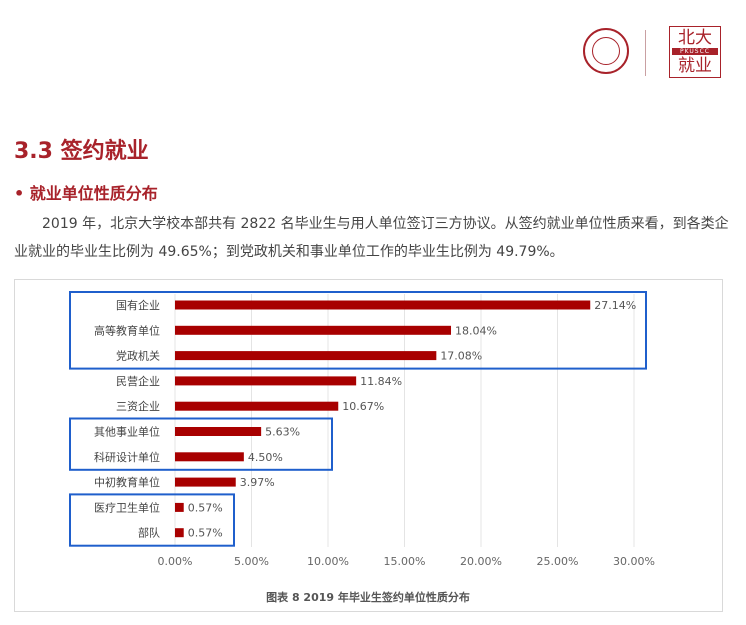 Image resolution: width=746 pixels, height=625 pixels. What do you see at coordinates (138, 406) in the screenshot?
I see `category-label: 三资企业` at bounding box center [138, 406].